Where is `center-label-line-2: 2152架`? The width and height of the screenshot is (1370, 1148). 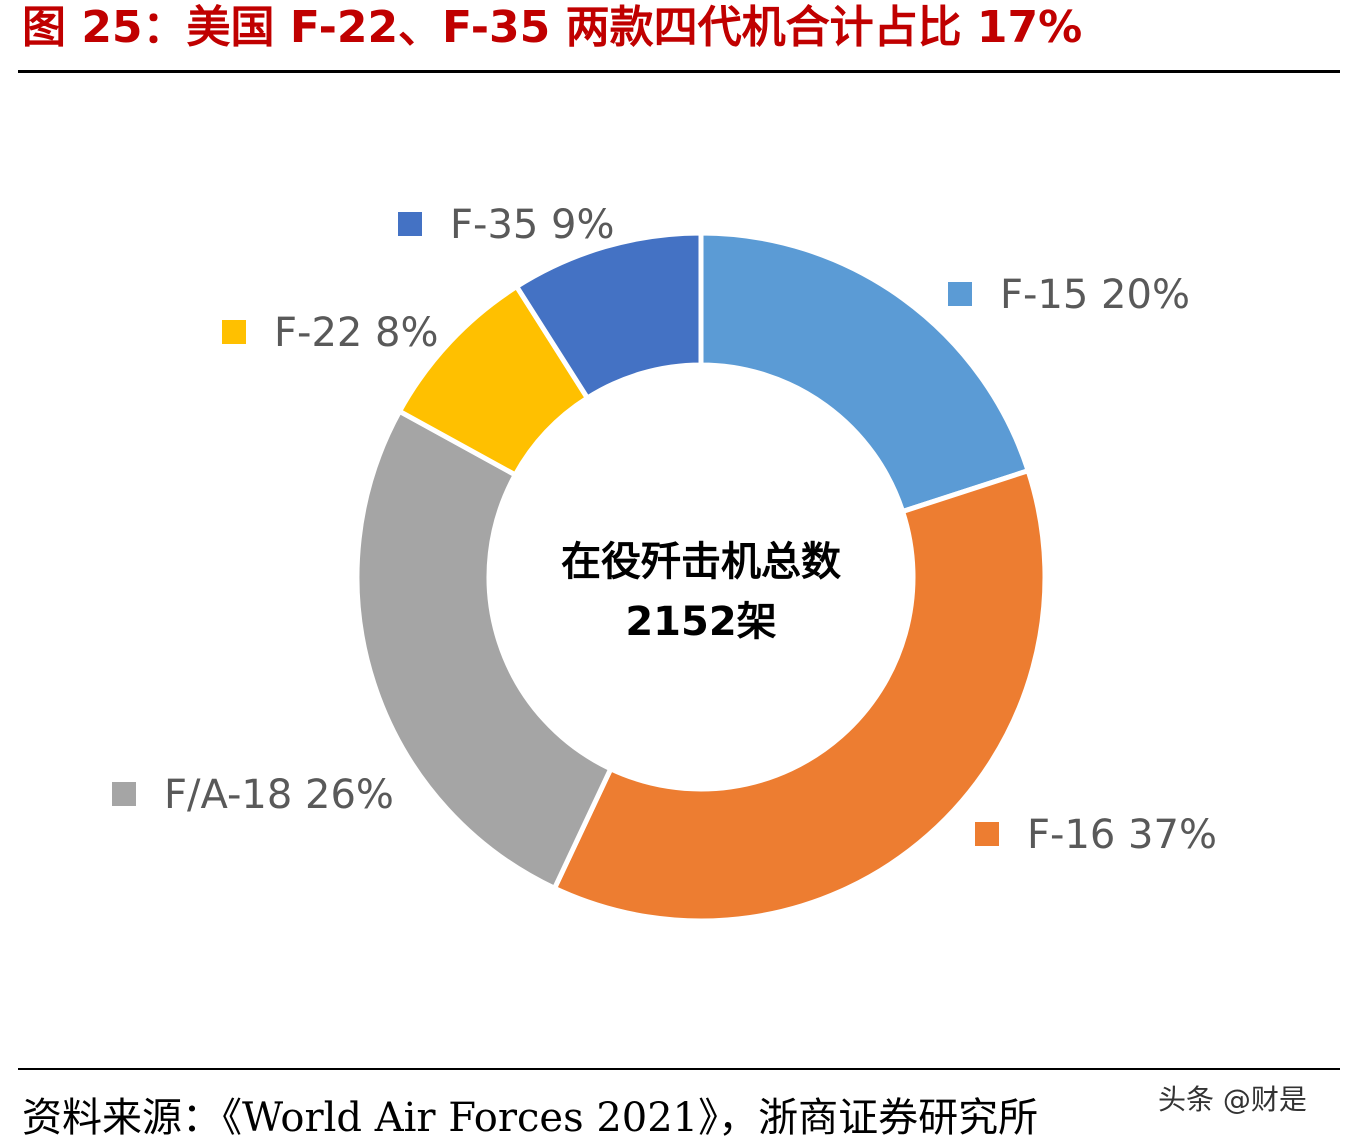 center-label-line-2: 2152架 is located at coordinates (700, 622).